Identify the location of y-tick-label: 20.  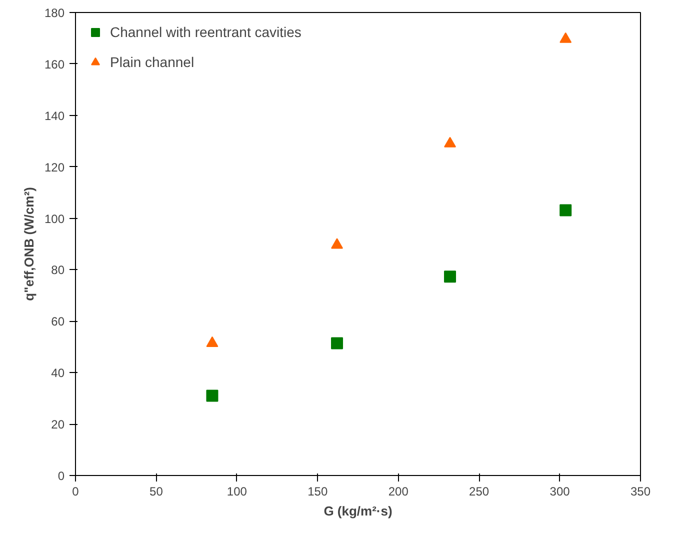
(58, 425).